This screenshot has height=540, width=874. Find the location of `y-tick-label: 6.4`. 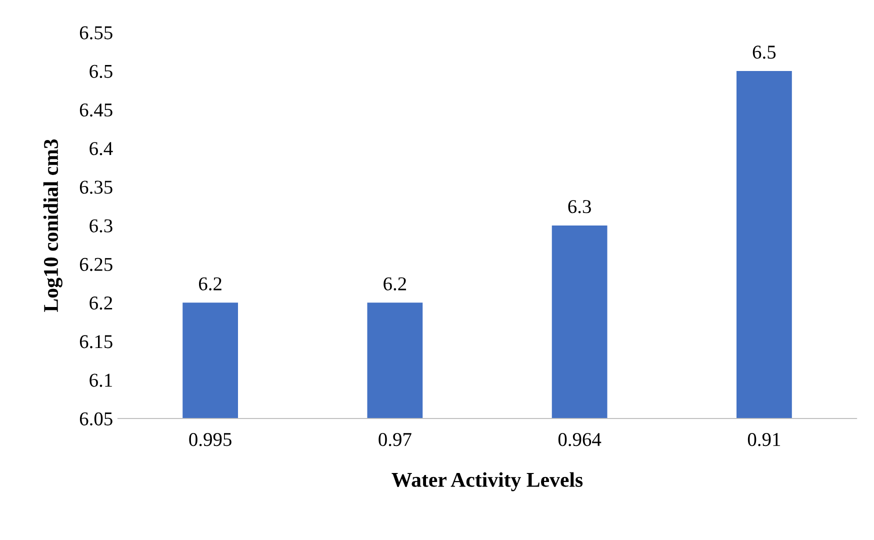

y-tick-label: 6.4 is located at coordinates (101, 149).